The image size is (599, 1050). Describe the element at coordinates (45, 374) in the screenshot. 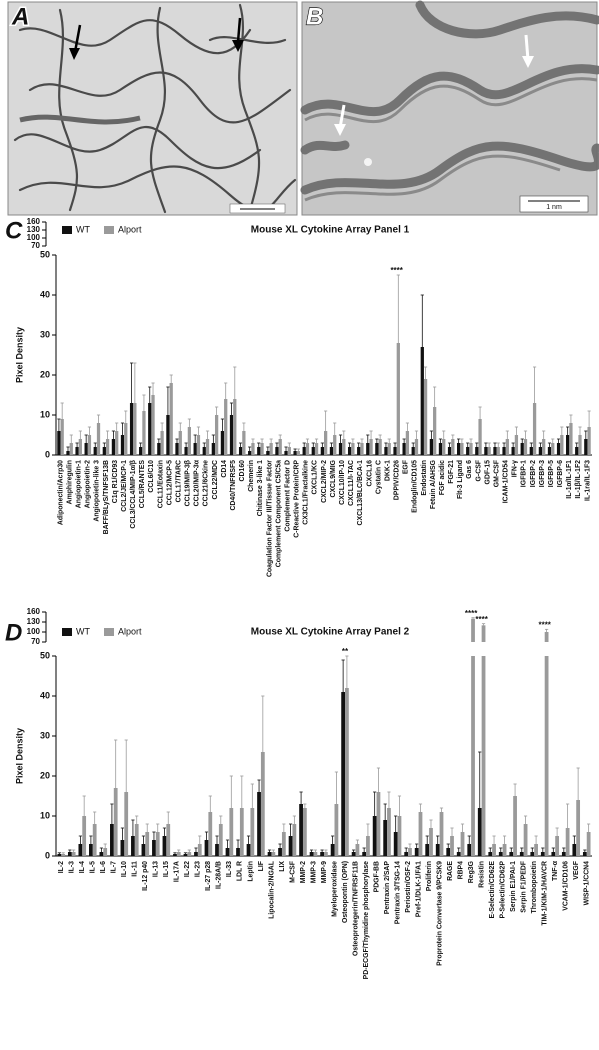

I see `y-tick-label: 20` at that location.